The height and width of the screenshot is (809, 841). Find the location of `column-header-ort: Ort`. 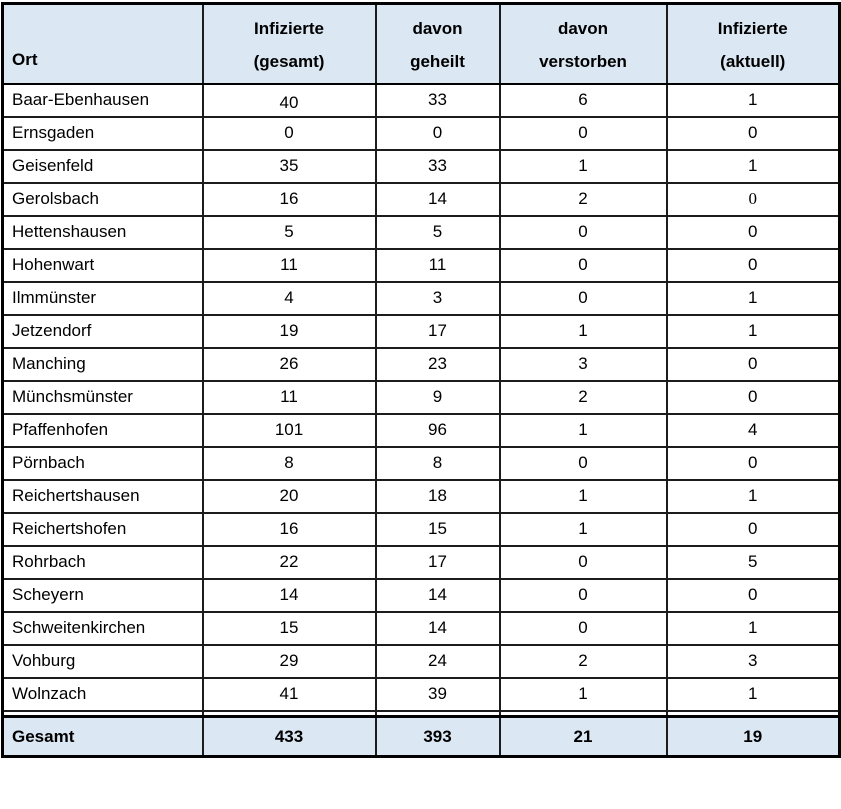

column-header-ort: Ort is located at coordinates (102, 43).